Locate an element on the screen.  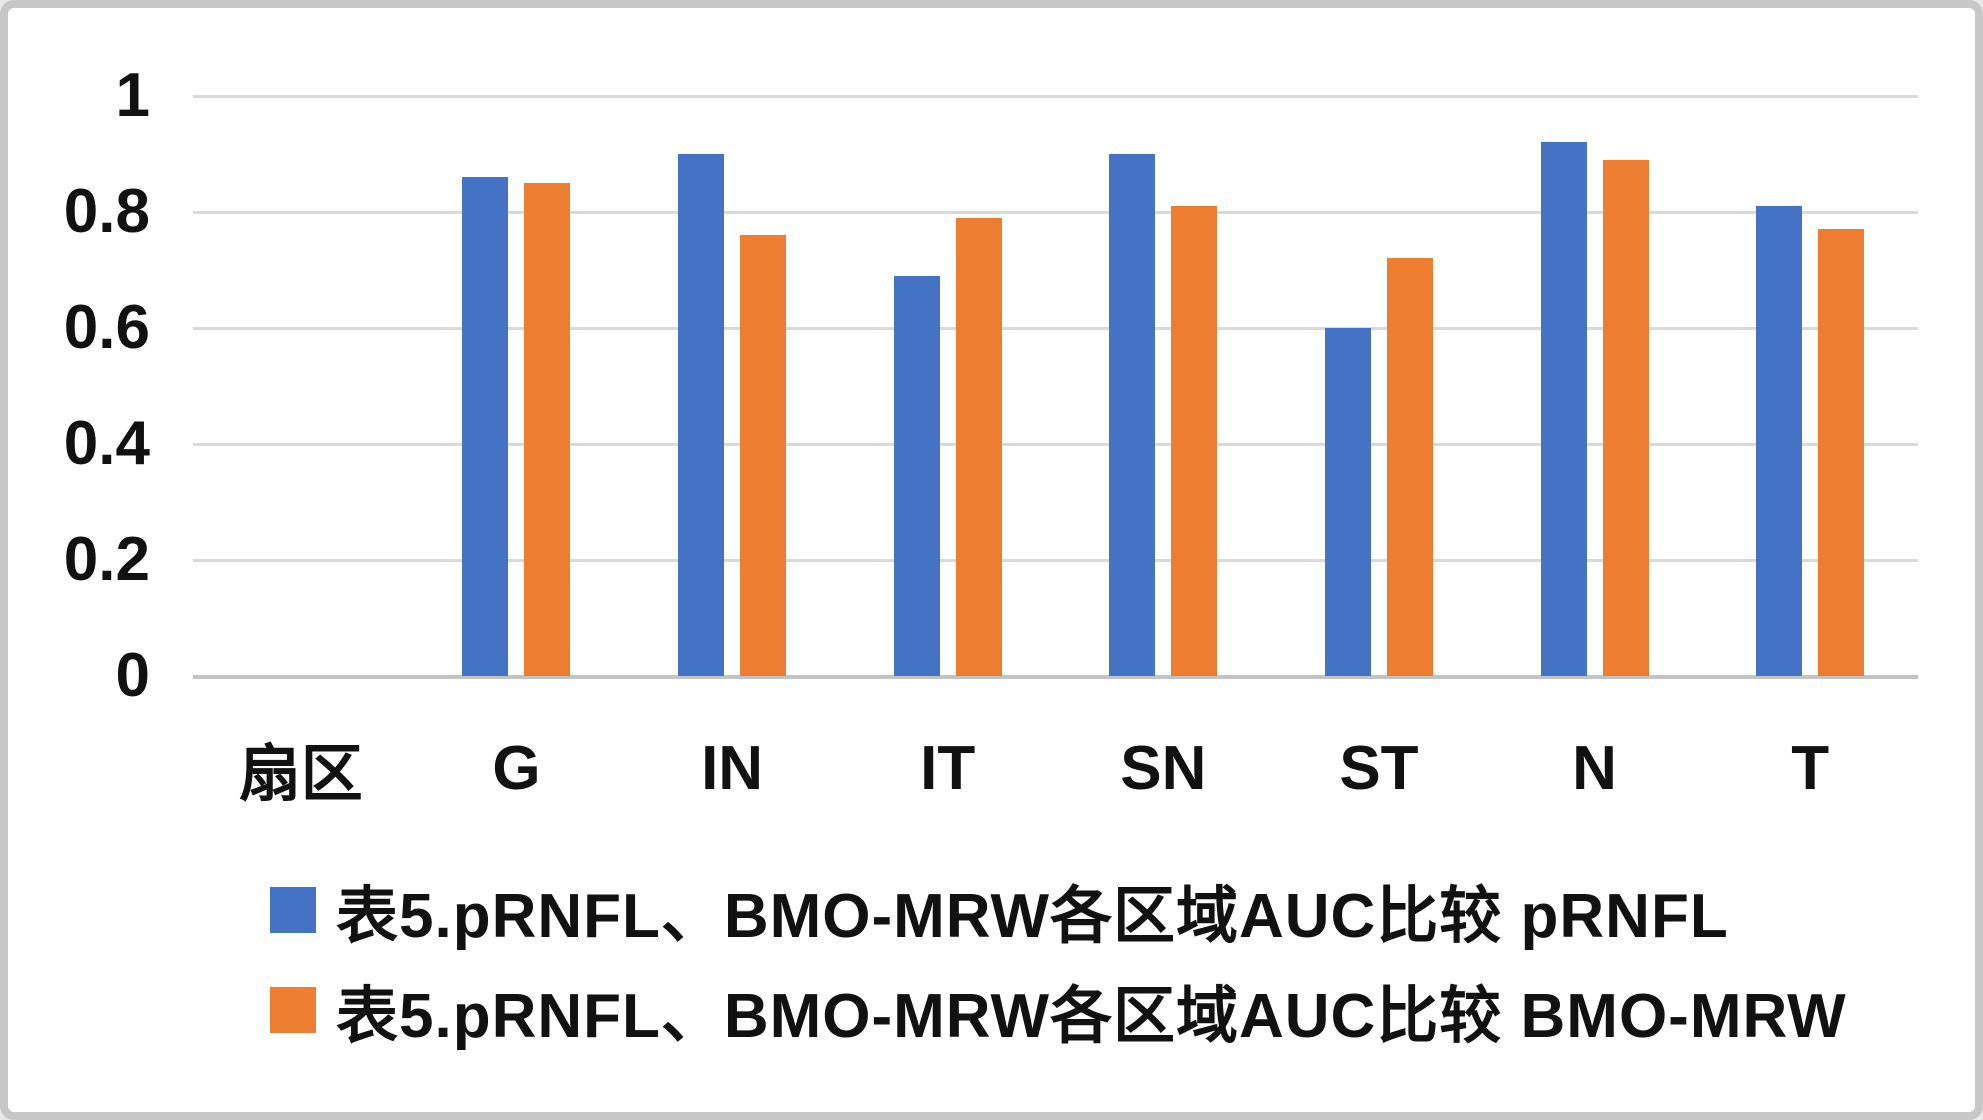
x-axis-label-G: G is located at coordinates (516, 768).